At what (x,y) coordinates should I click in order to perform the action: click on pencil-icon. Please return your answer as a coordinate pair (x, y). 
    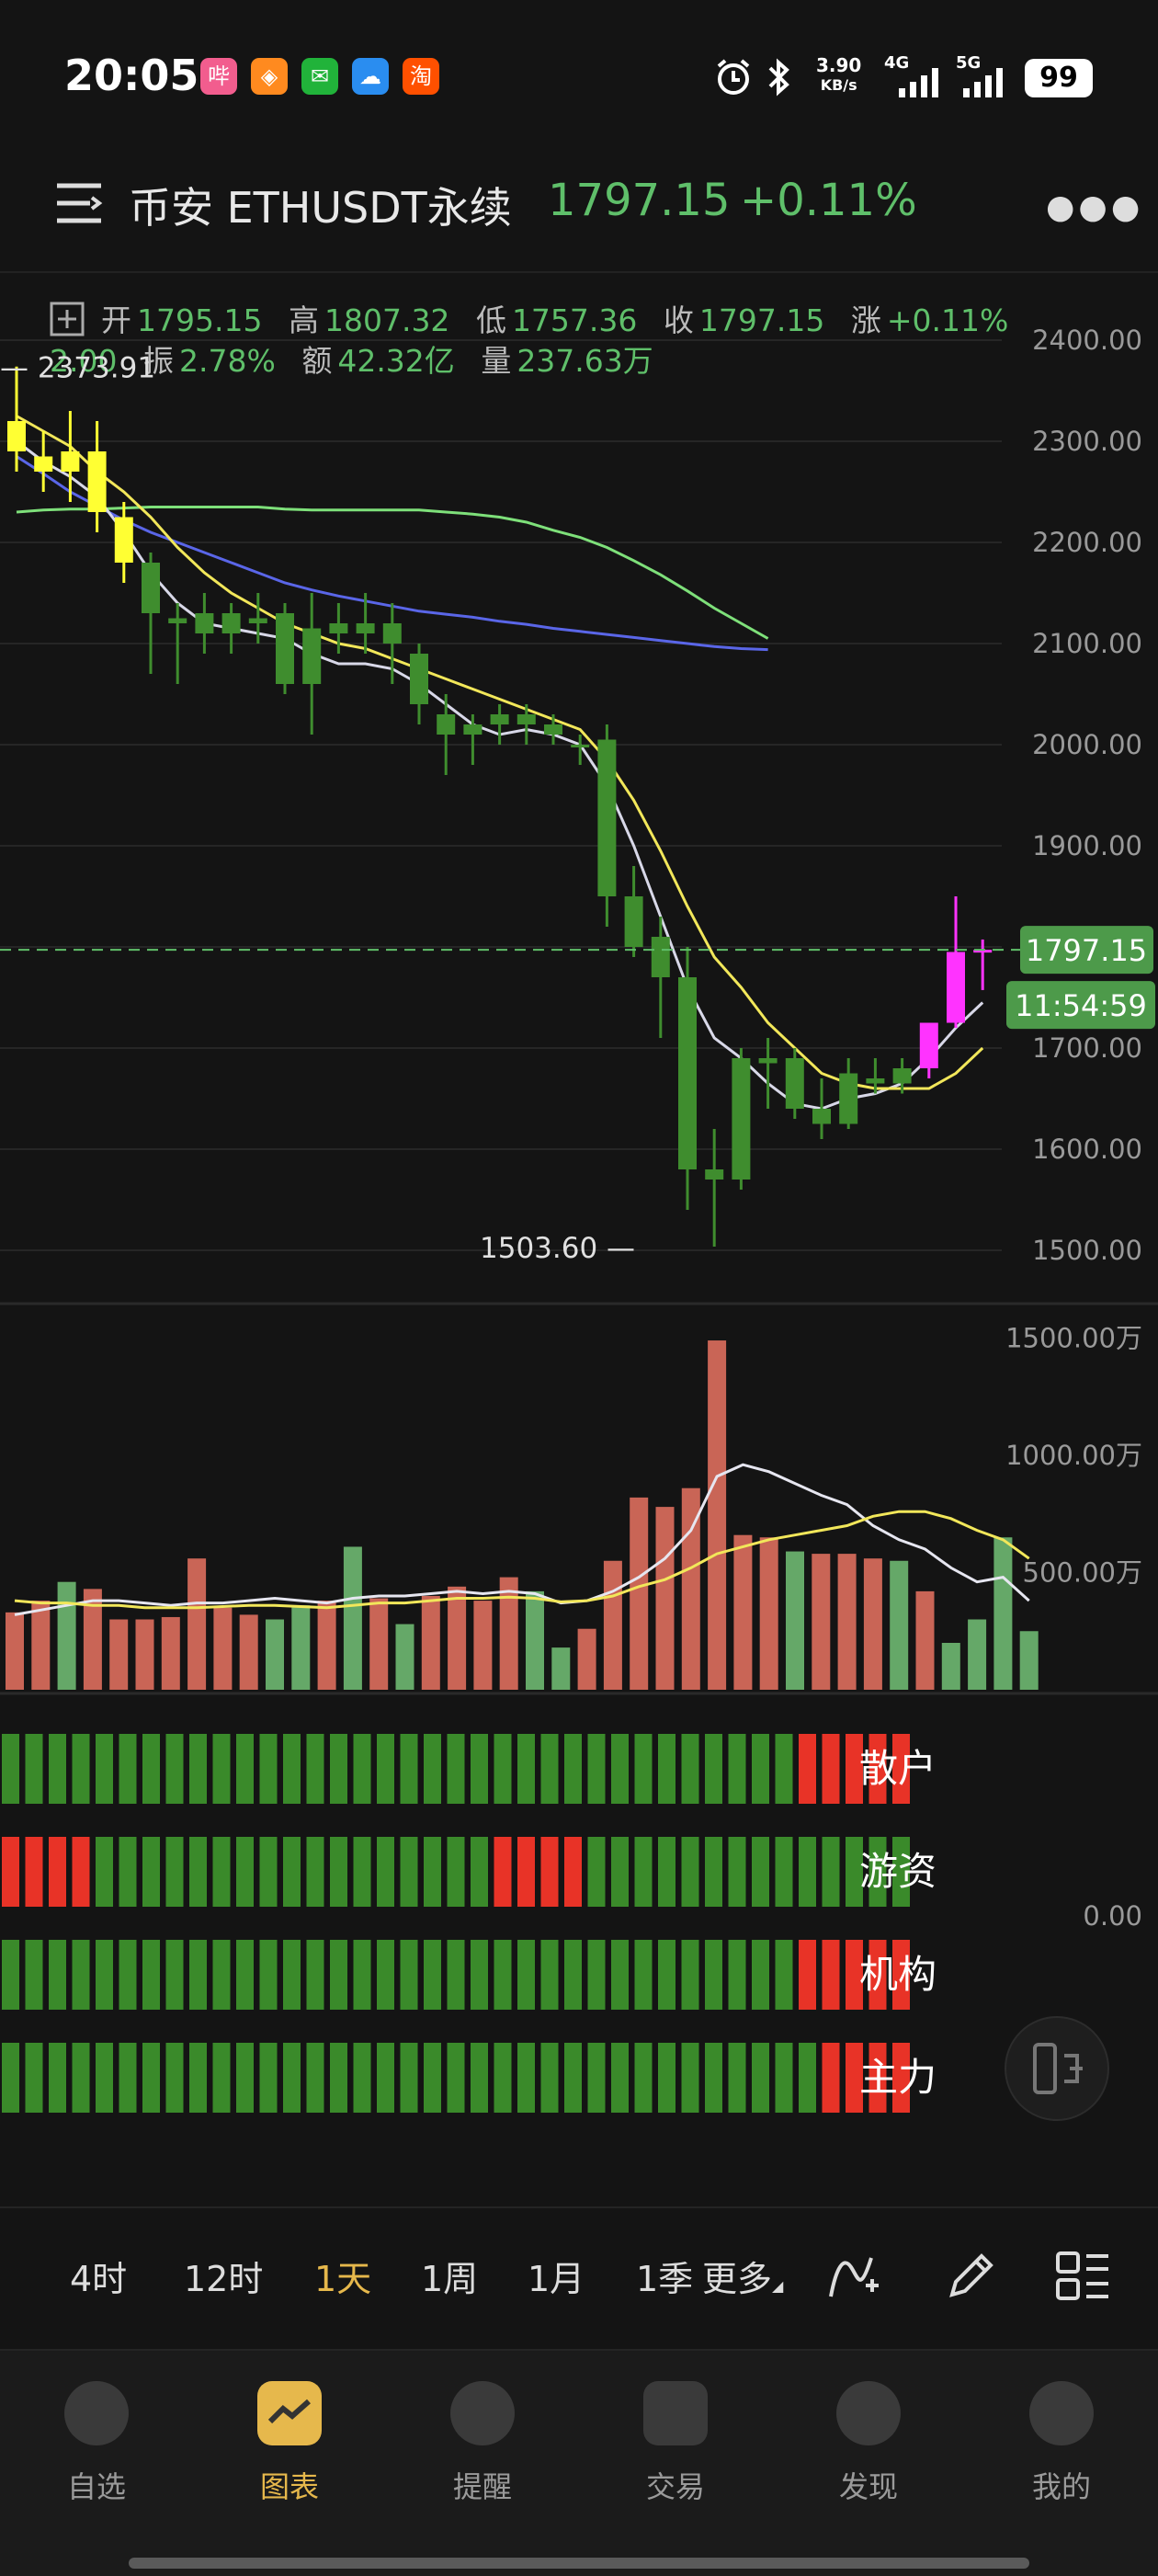
    Looking at the image, I should click on (972, 2275).